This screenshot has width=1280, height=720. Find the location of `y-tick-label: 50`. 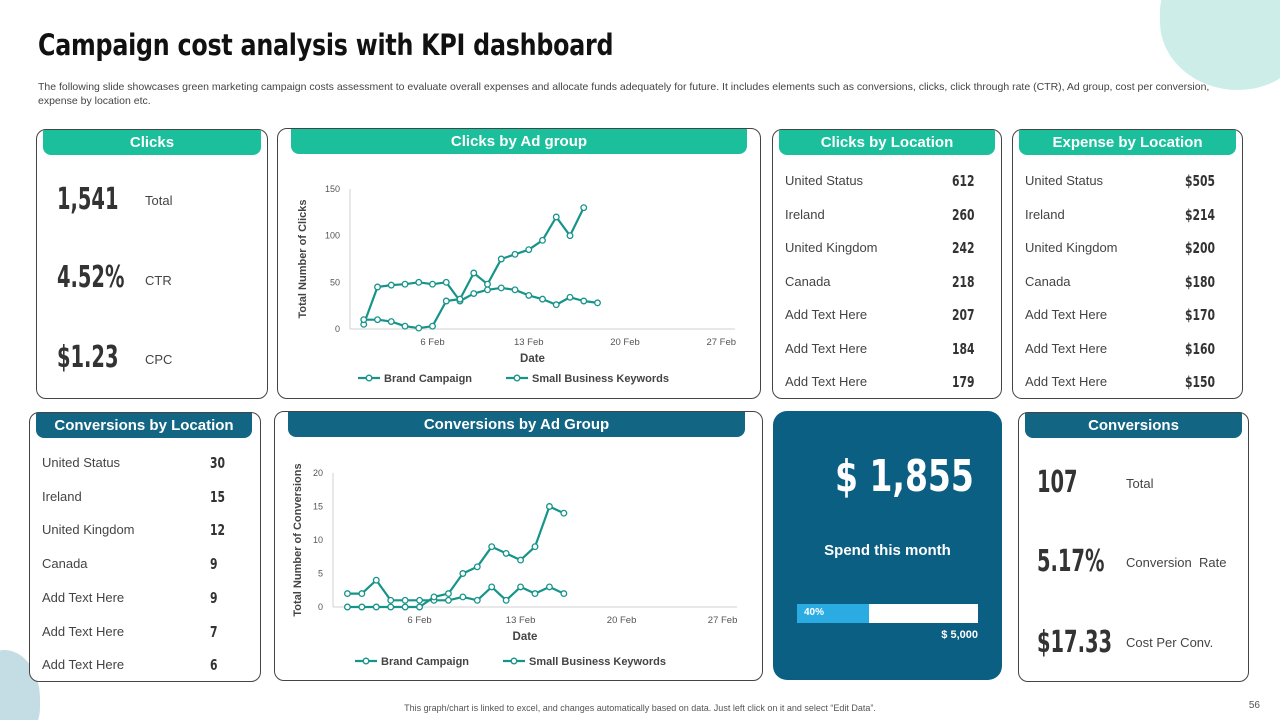

y-tick-label: 50 is located at coordinates (335, 282).